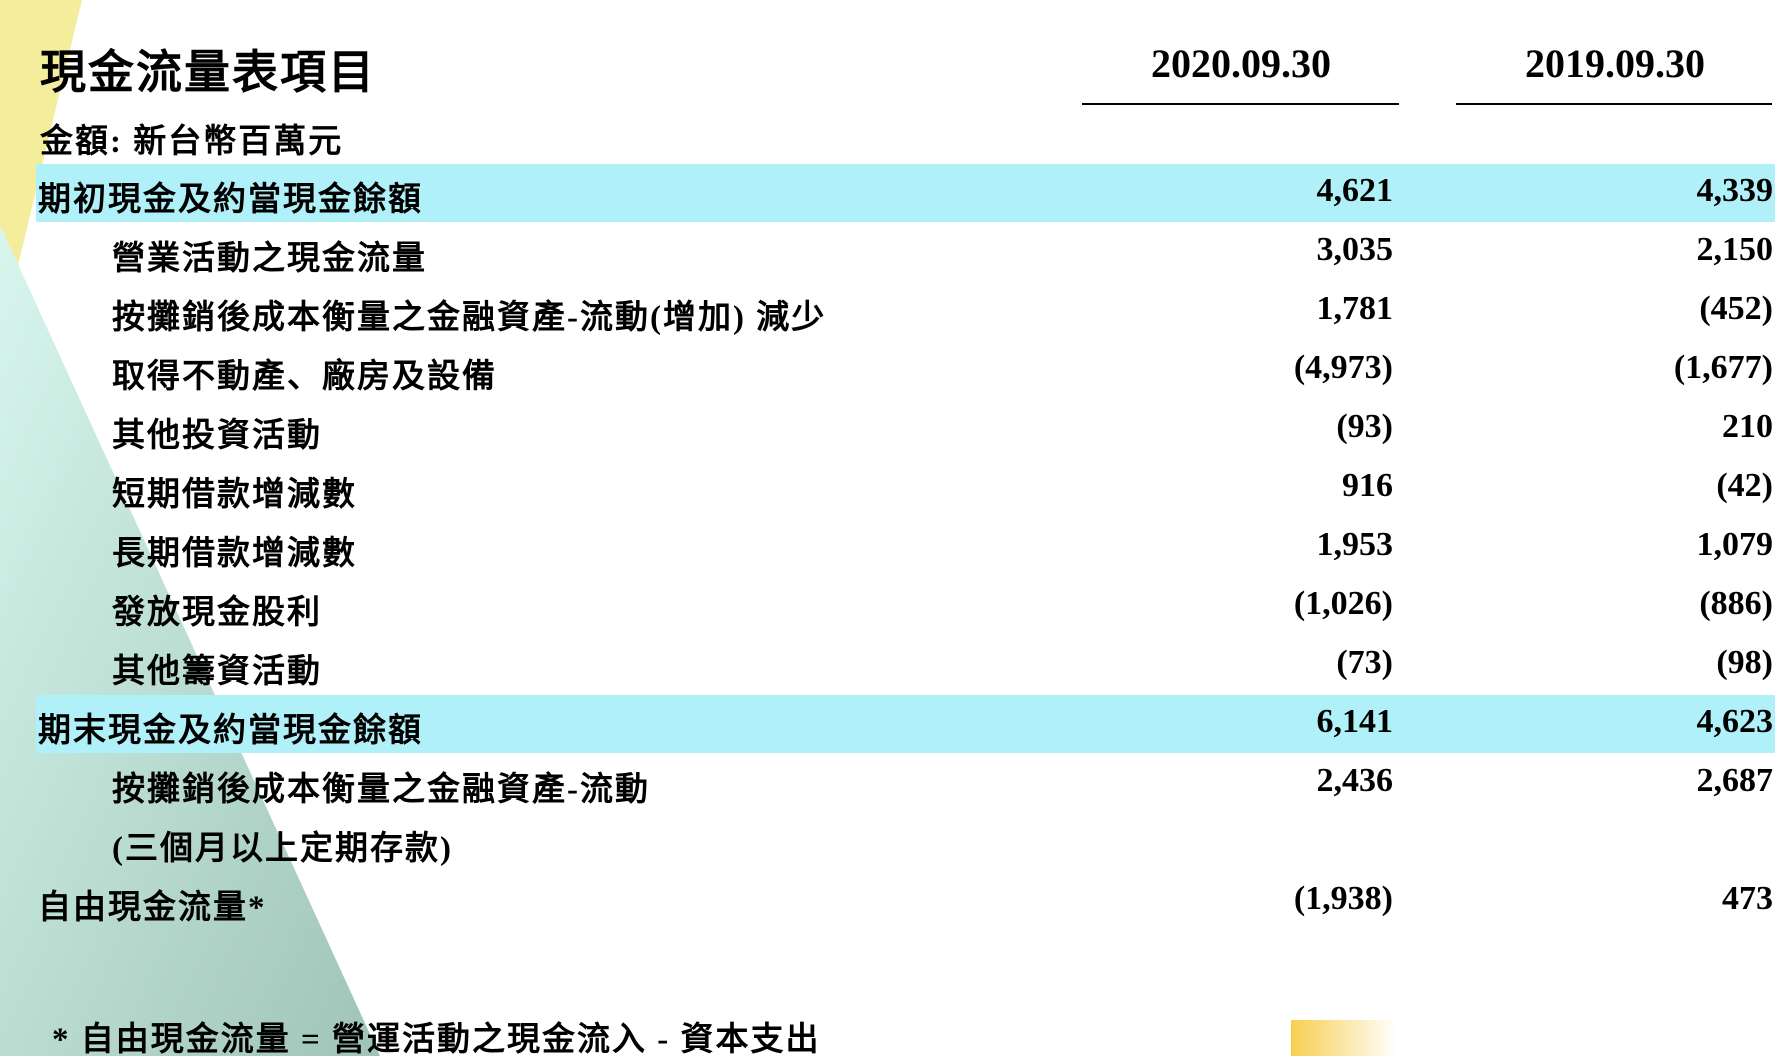 The width and height of the screenshot is (1780, 1060). I want to click on table-row: 短期借款增減數 916 (42), so click(890, 488).